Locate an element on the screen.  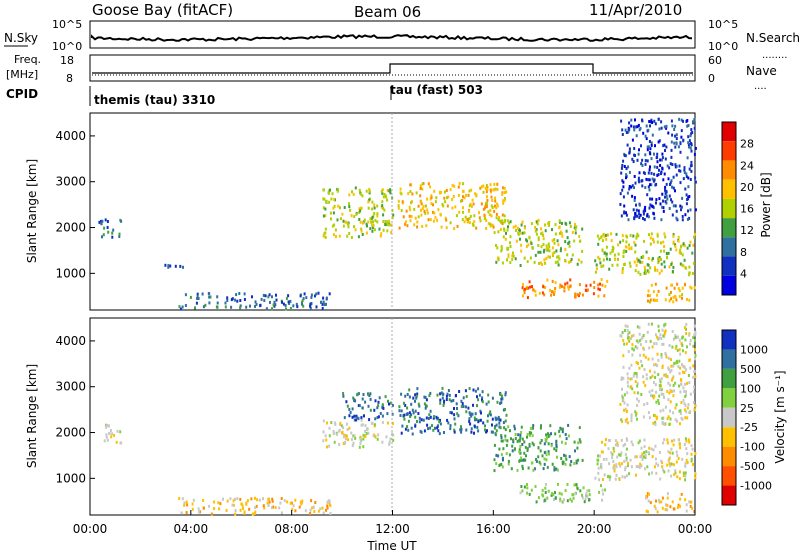
x-tick-label: 04:00 is located at coordinates (191, 529).